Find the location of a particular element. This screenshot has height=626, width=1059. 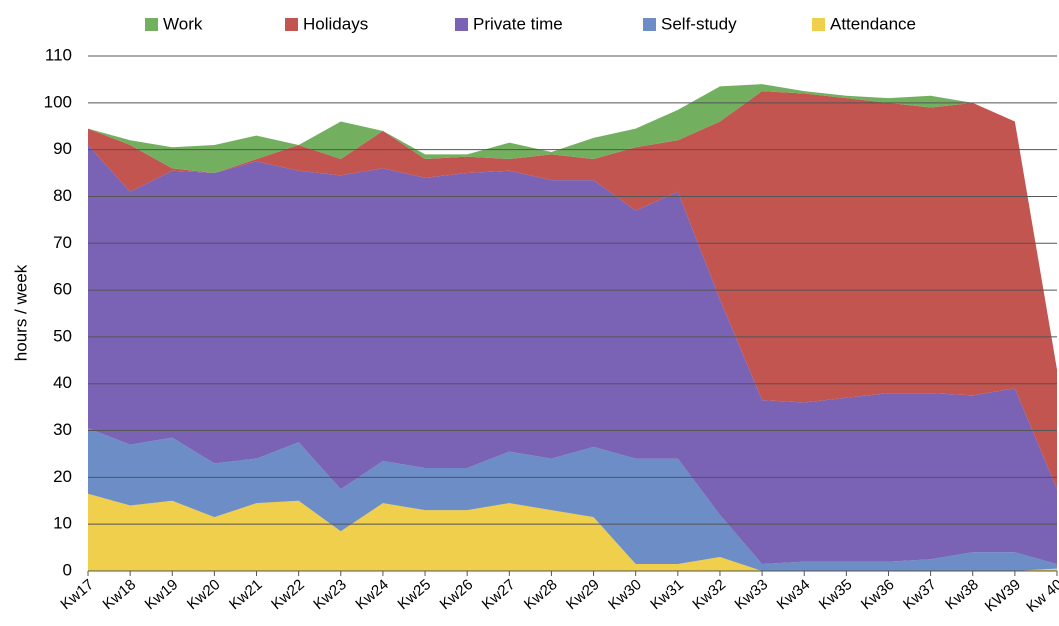

y-tick-label: 50 is located at coordinates (62, 335).